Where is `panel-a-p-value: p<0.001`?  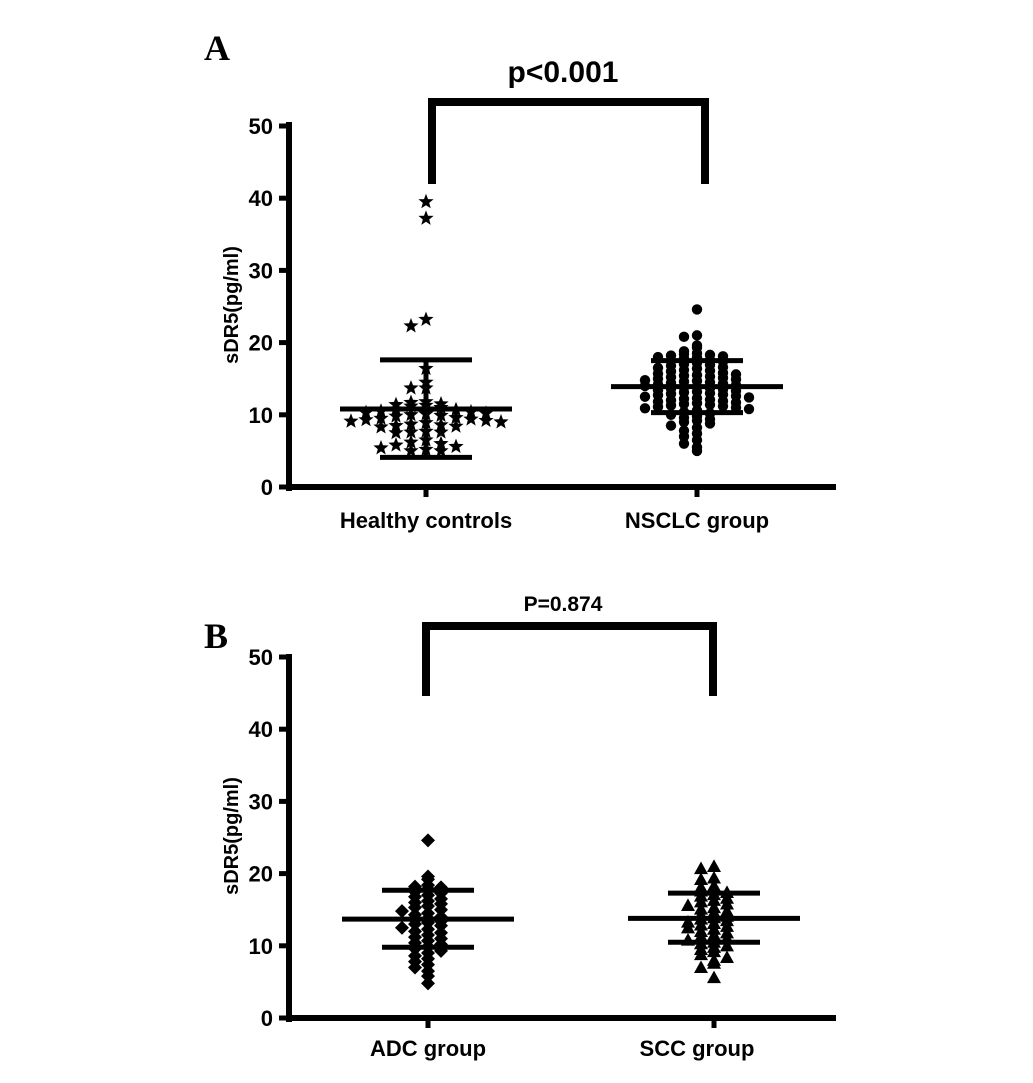
panel-a-p-value: p<0.001 is located at coordinates (563, 72).